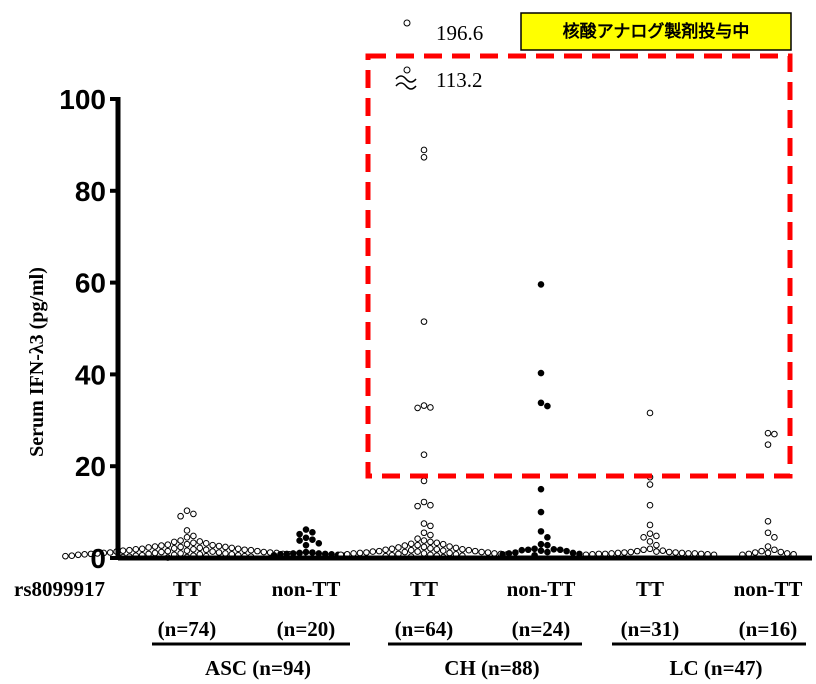 This screenshot has width=816, height=684. What do you see at coordinates (306, 589) in the screenshot?
I see `group-genotype-label: non-TT` at bounding box center [306, 589].